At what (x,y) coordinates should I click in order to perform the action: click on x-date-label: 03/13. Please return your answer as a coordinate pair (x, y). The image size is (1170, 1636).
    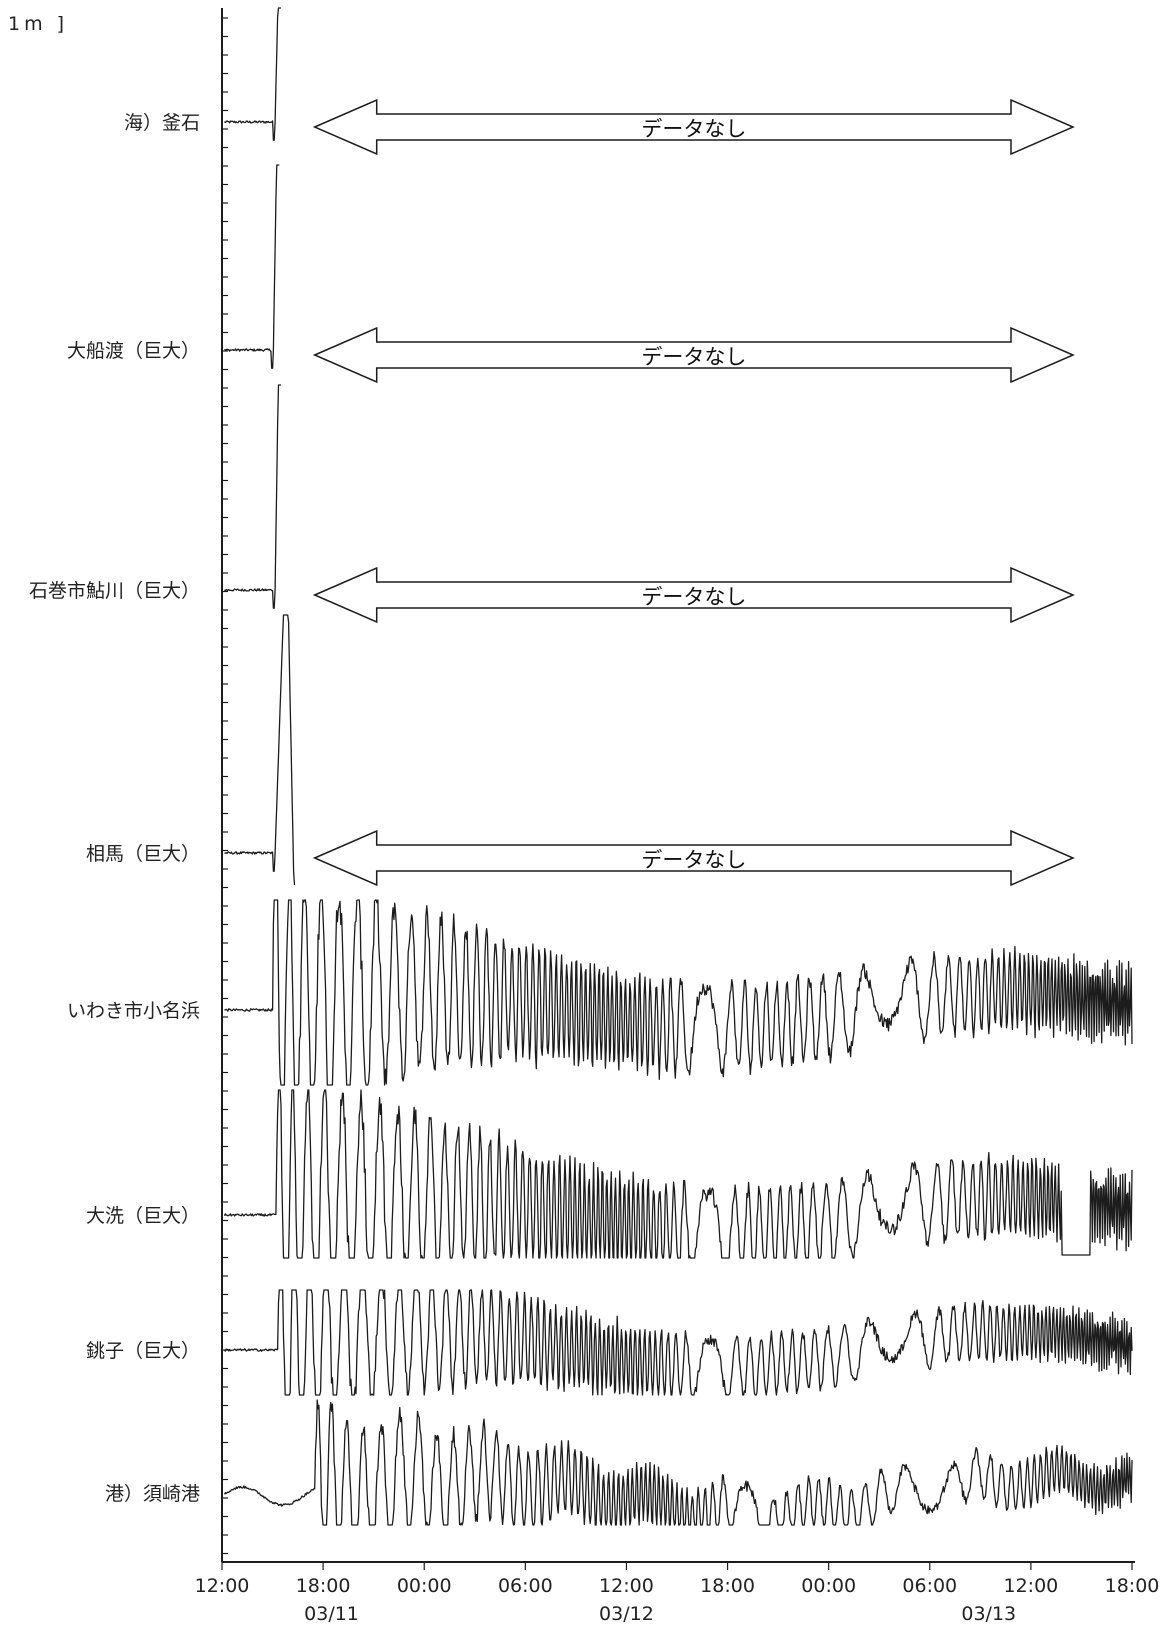
    Looking at the image, I should click on (988, 1614).